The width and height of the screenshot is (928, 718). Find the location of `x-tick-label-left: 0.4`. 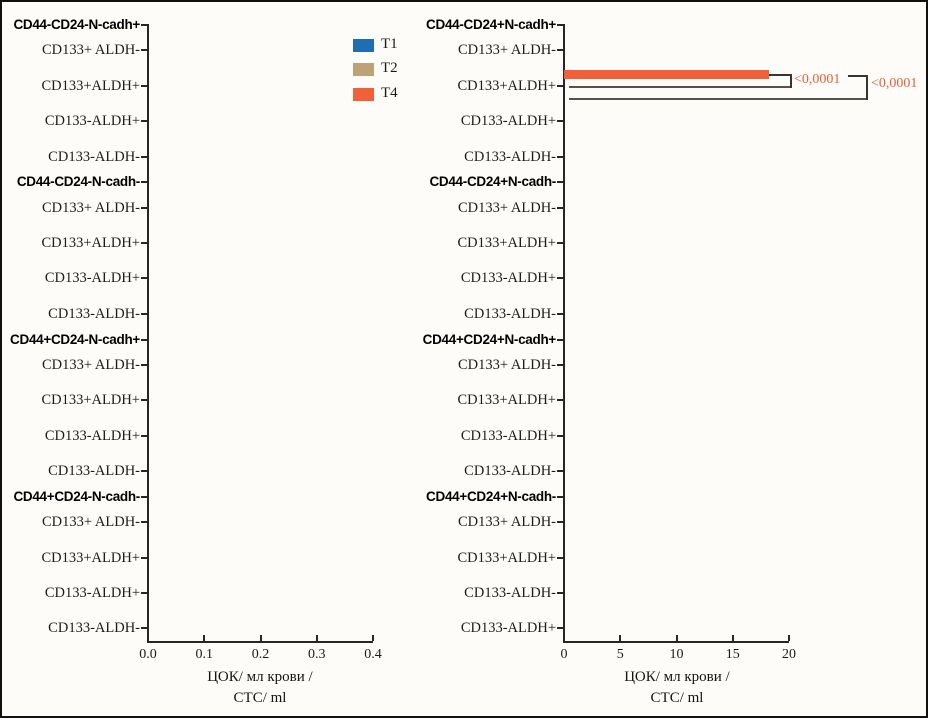

x-tick-label-left: 0.4 is located at coordinates (373, 654).